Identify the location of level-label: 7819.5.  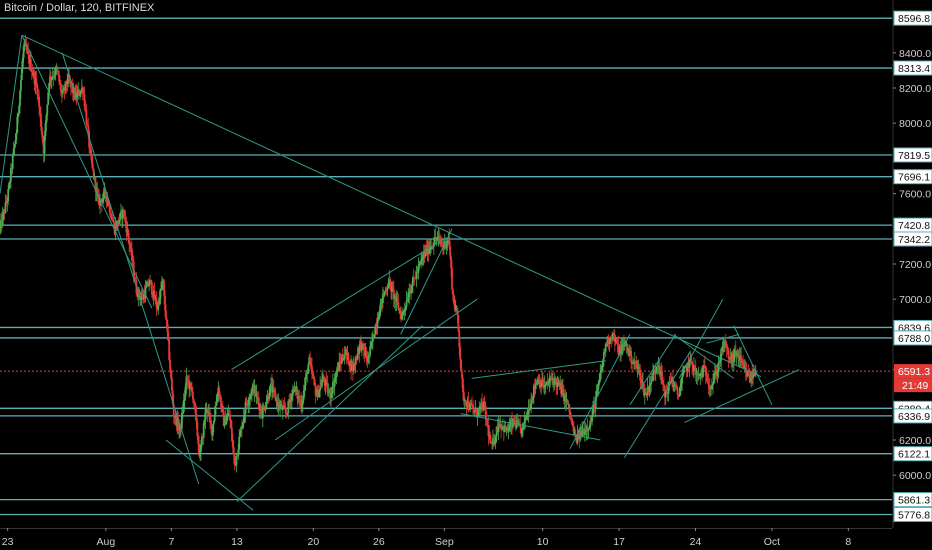
(914, 156).